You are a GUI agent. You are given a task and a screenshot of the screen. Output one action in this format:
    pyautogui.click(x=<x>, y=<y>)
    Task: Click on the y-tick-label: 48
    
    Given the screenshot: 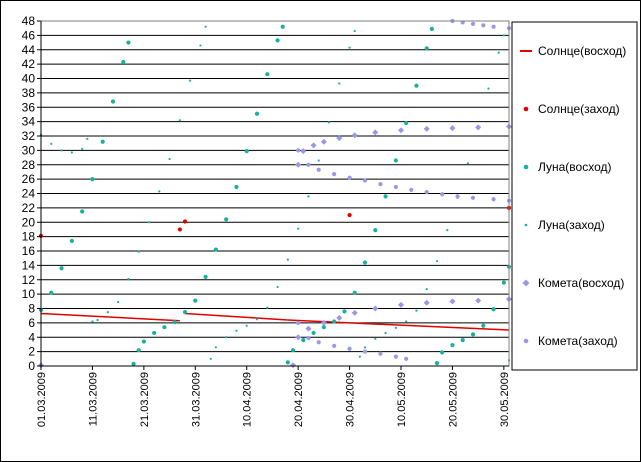 What is the action you would take?
    pyautogui.click(x=29, y=21)
    